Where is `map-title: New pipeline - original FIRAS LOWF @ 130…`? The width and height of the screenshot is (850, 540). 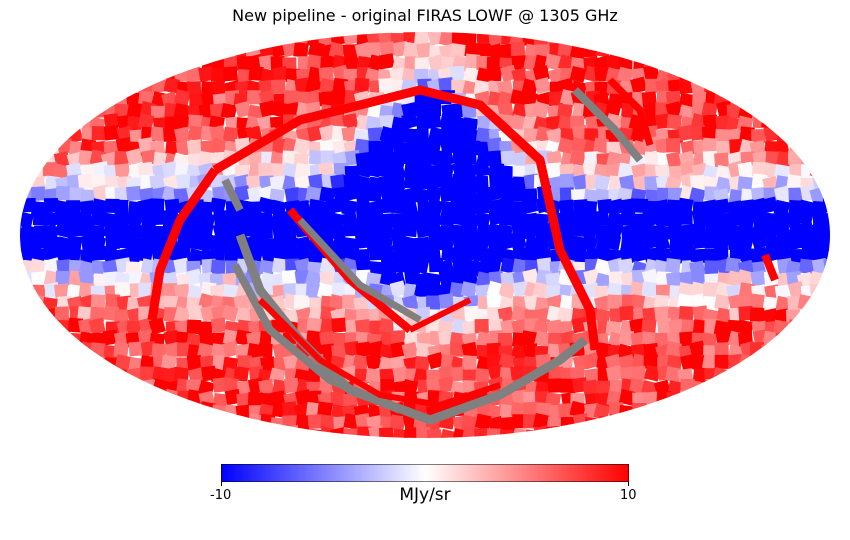 map-title: New pipeline - original FIRAS LOWF @ 130… is located at coordinates (425, 15).